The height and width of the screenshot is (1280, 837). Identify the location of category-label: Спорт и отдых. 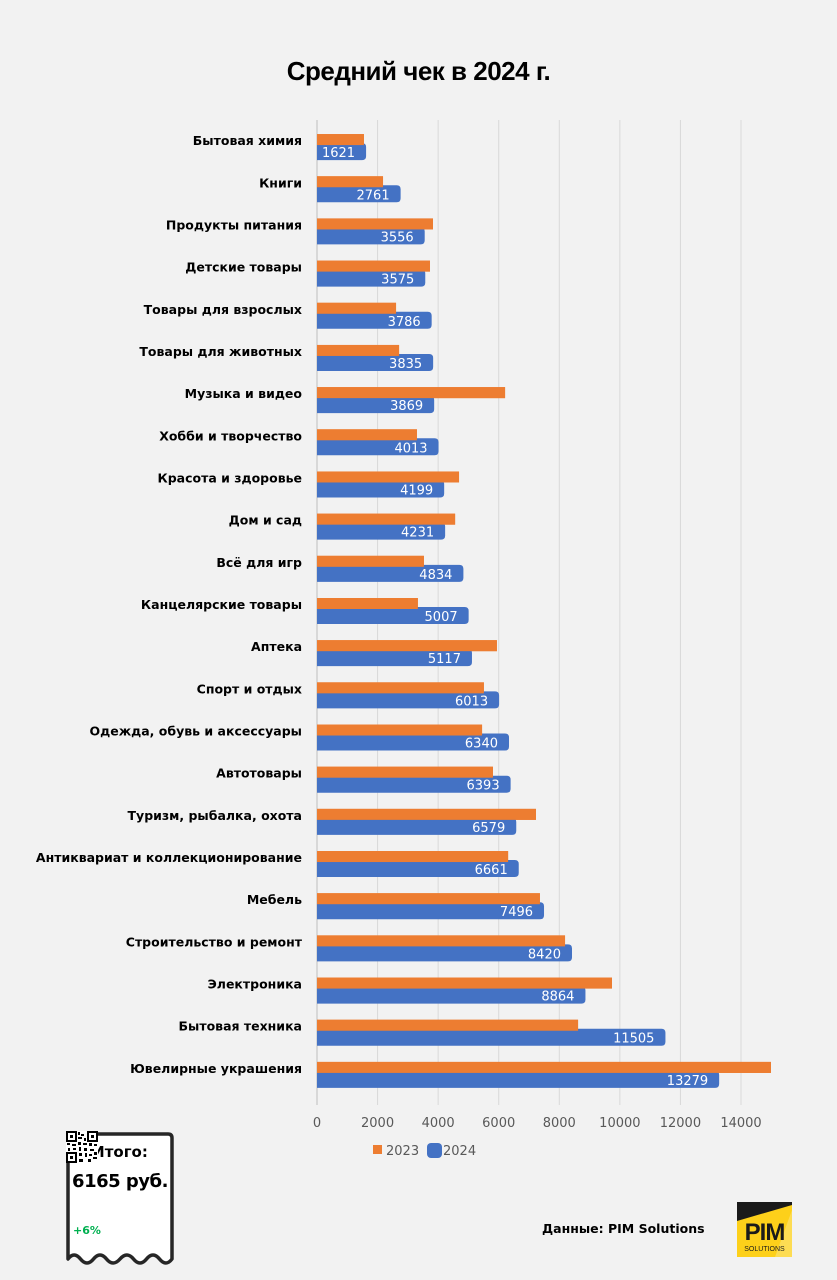
(249, 688).